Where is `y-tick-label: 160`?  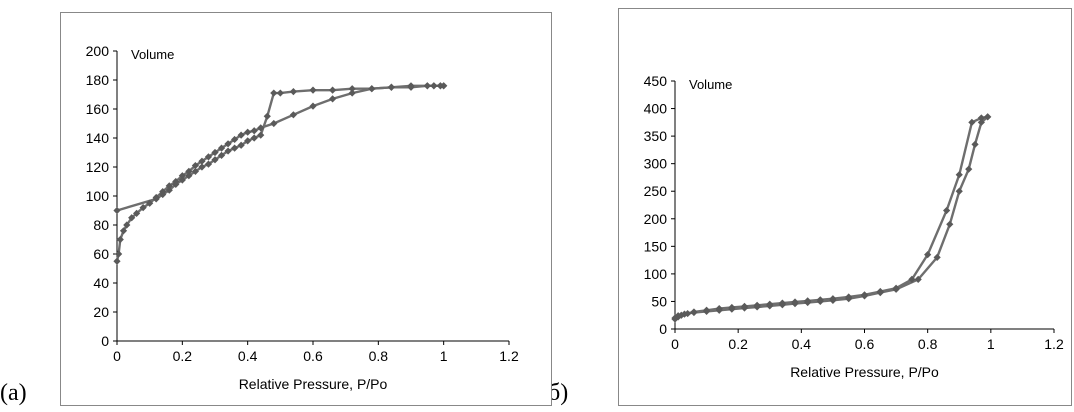
y-tick-label: 160 is located at coordinates (98, 109).